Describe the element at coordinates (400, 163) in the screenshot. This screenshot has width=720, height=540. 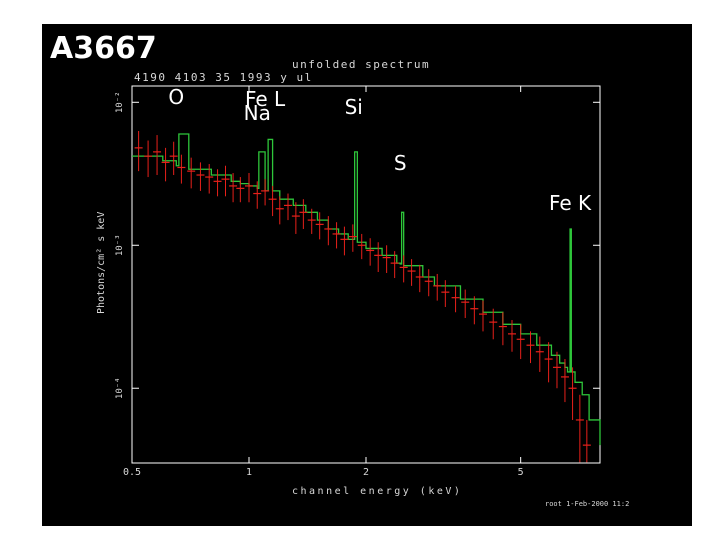
I see `line-annotation: S` at that location.